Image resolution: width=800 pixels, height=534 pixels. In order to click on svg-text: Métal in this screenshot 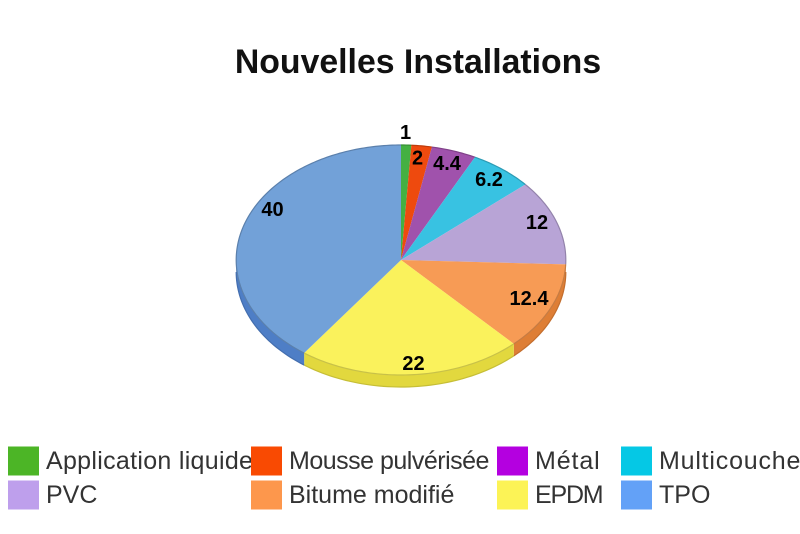, I will do `click(568, 461)`.